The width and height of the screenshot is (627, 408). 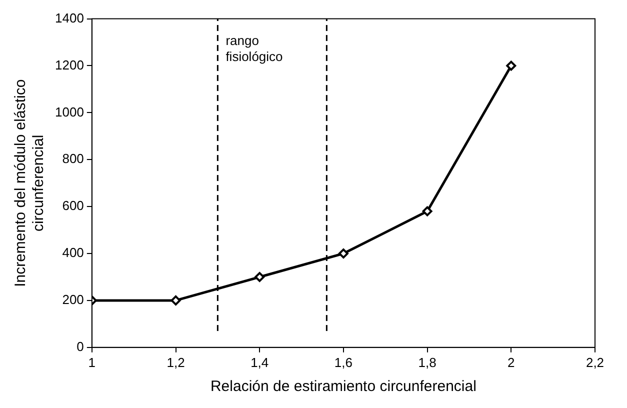 I want to click on y-tick-label: 200, so click(x=73, y=300).